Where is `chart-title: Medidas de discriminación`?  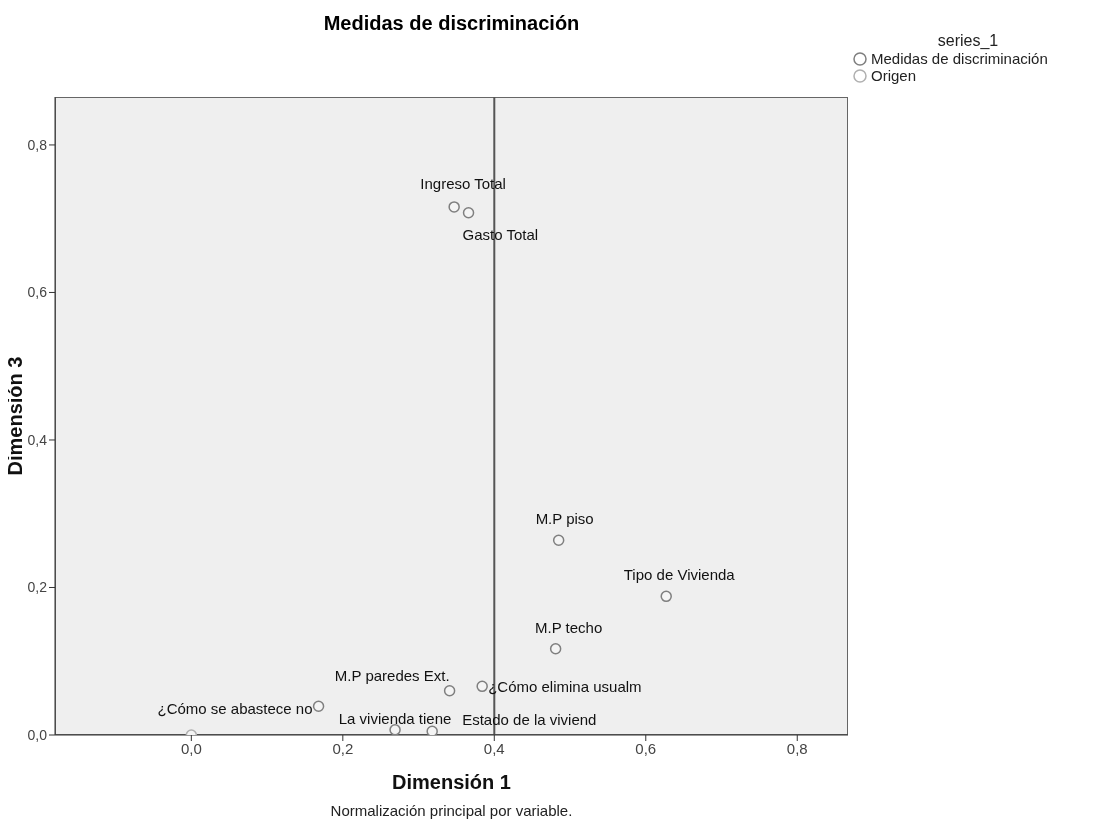 chart-title: Medidas de discriminación is located at coordinates (451, 23).